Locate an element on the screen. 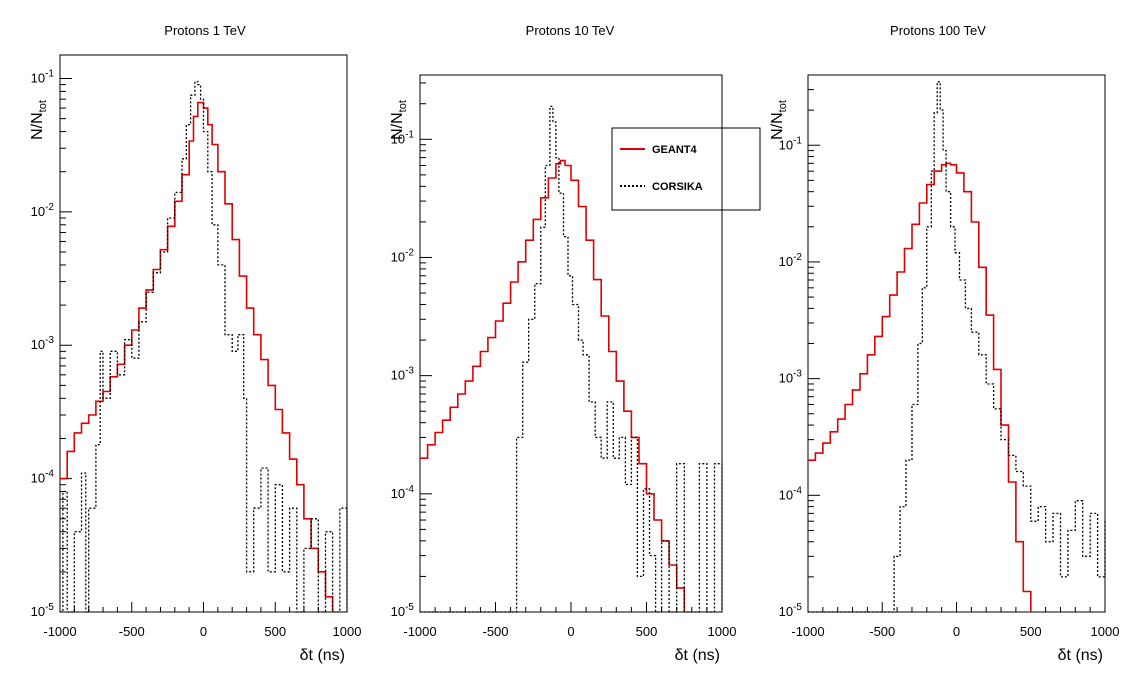 The image size is (1137, 680). legend-label-geant4: GEANT4 is located at coordinates (675, 150).